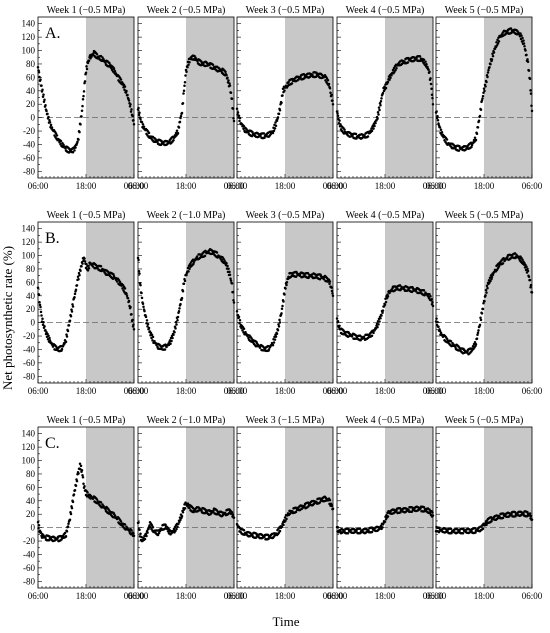 This screenshot has width=550, height=633. I want to click on y-tick-label: 100, so click(29, 461).